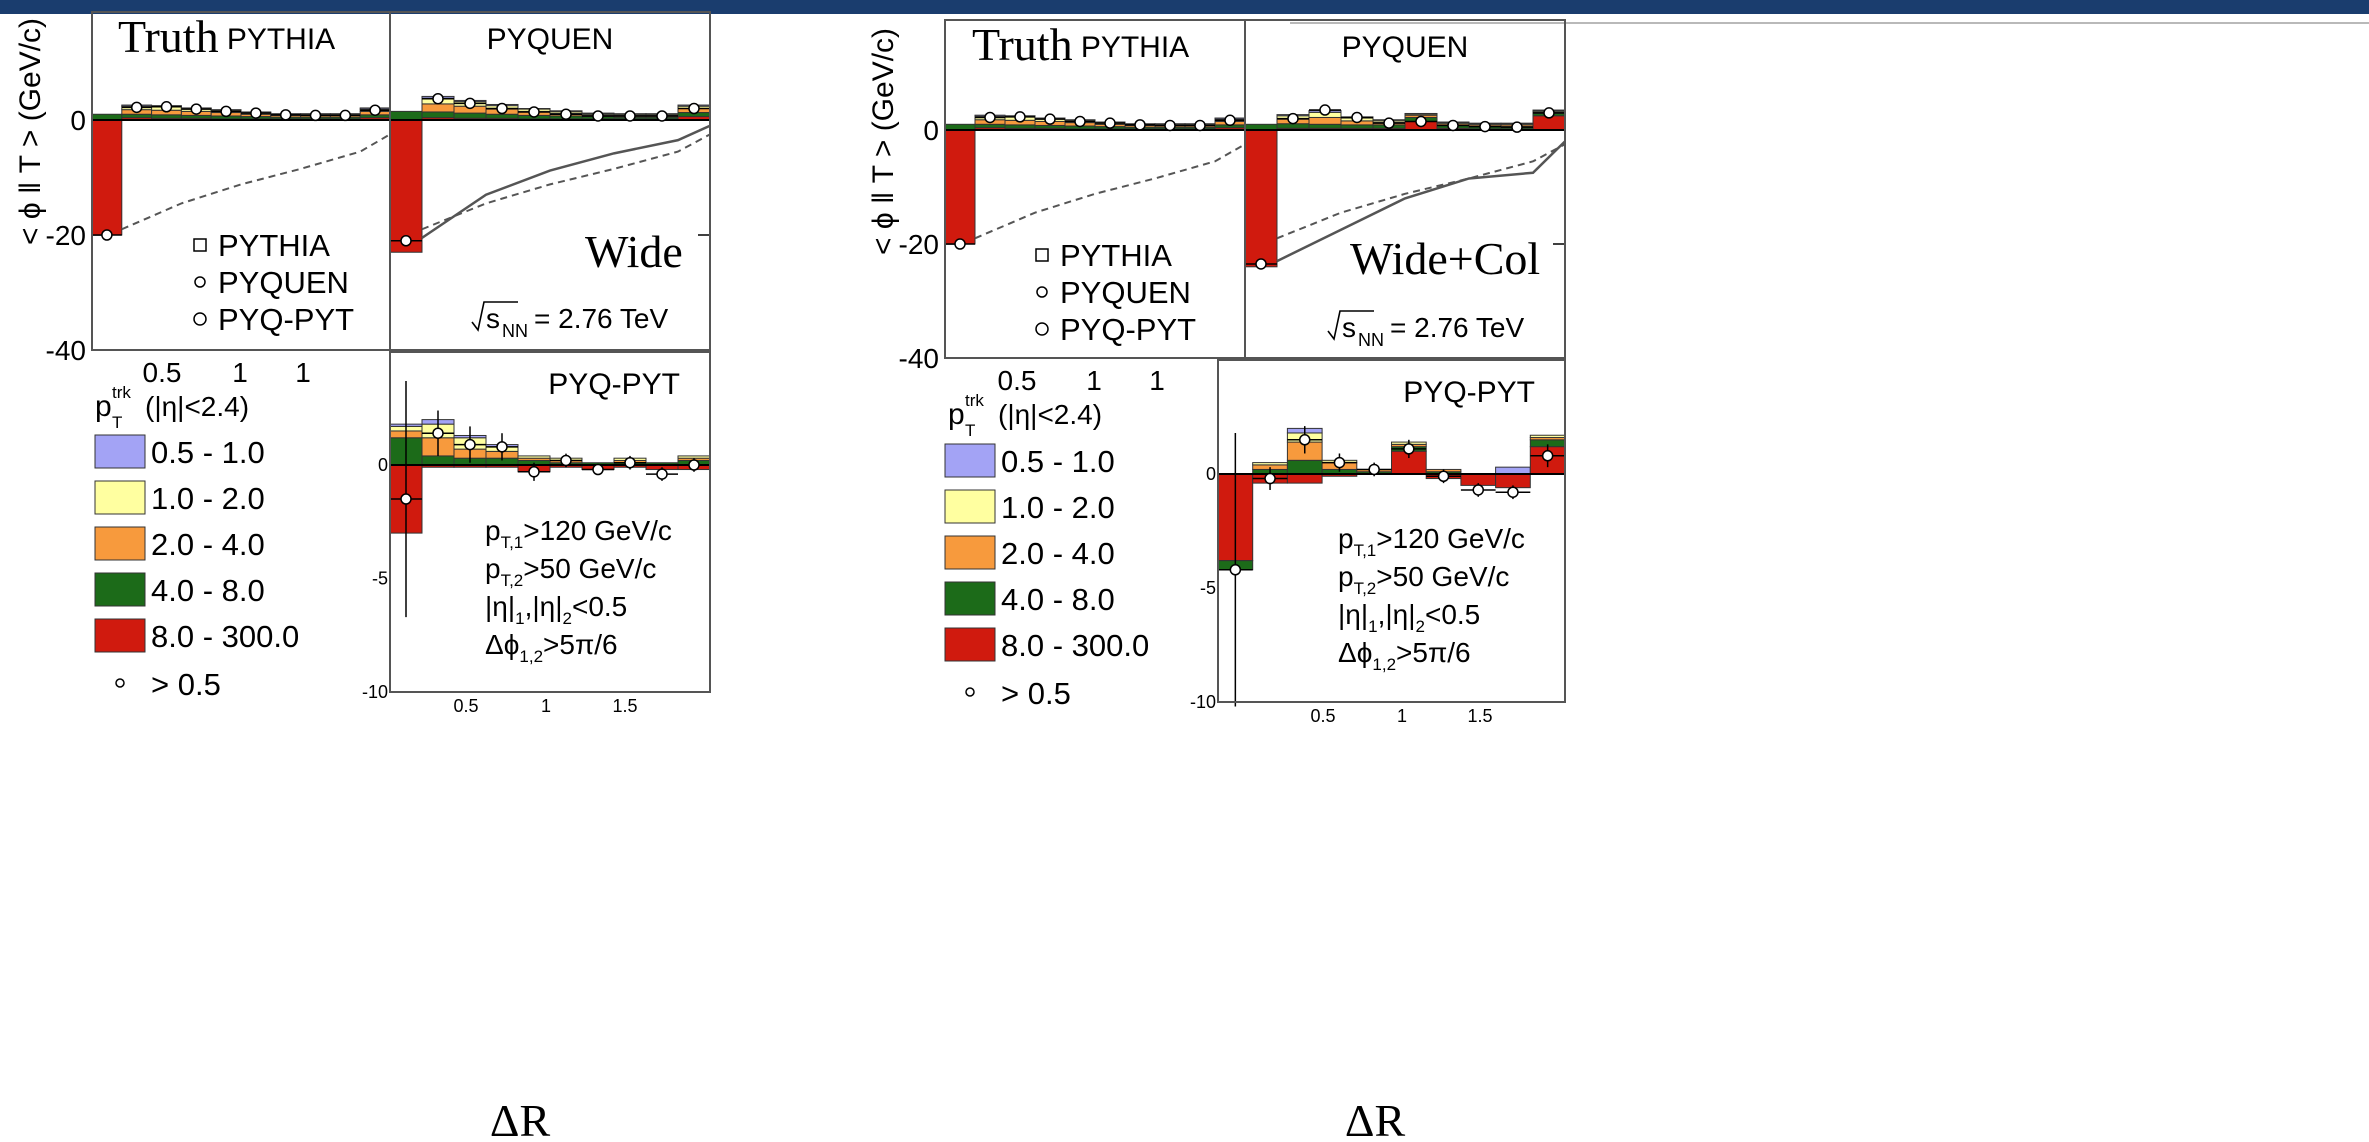  I want to click on bottom-xtick-label: 1, so click(1402, 716).